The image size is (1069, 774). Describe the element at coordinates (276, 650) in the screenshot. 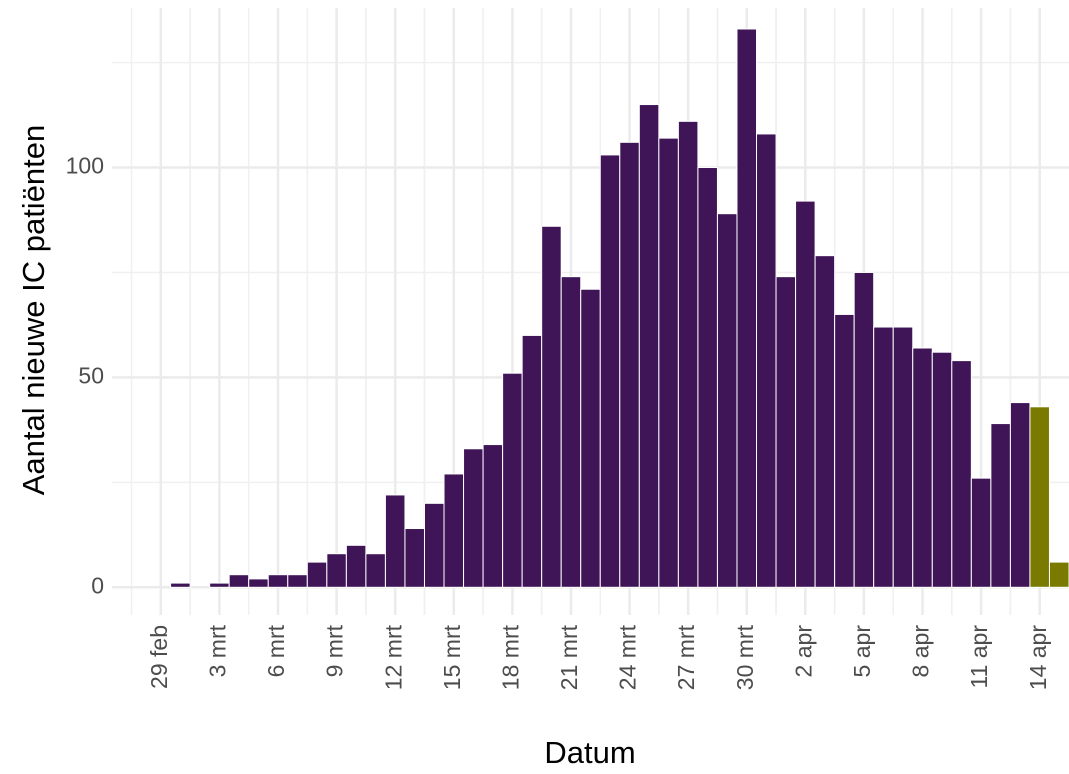

I see `x-tick-label: 6 mrt` at that location.